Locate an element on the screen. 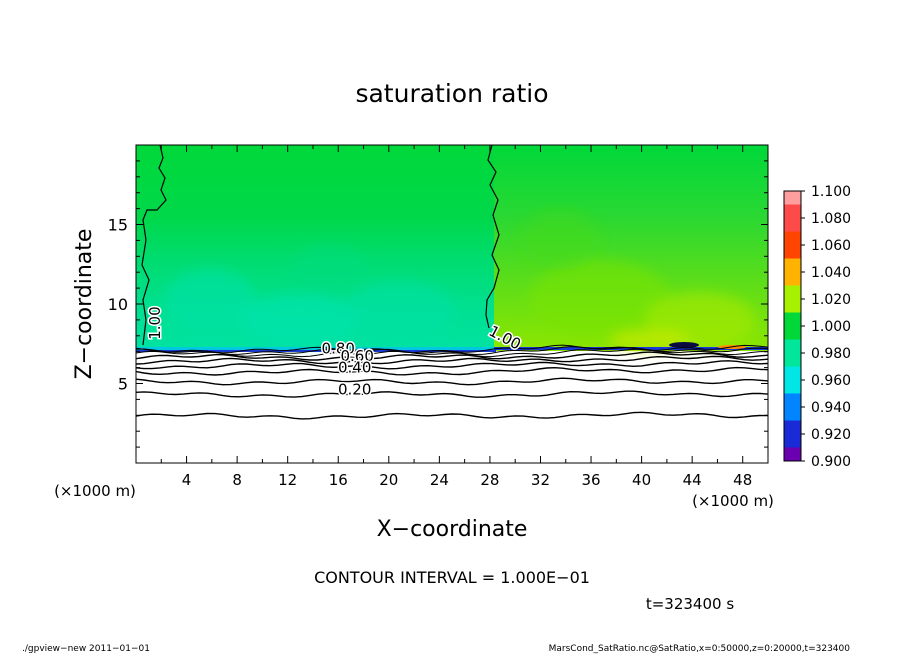 This screenshot has height=654, width=904. x-tick-label: 44 is located at coordinates (692, 480).